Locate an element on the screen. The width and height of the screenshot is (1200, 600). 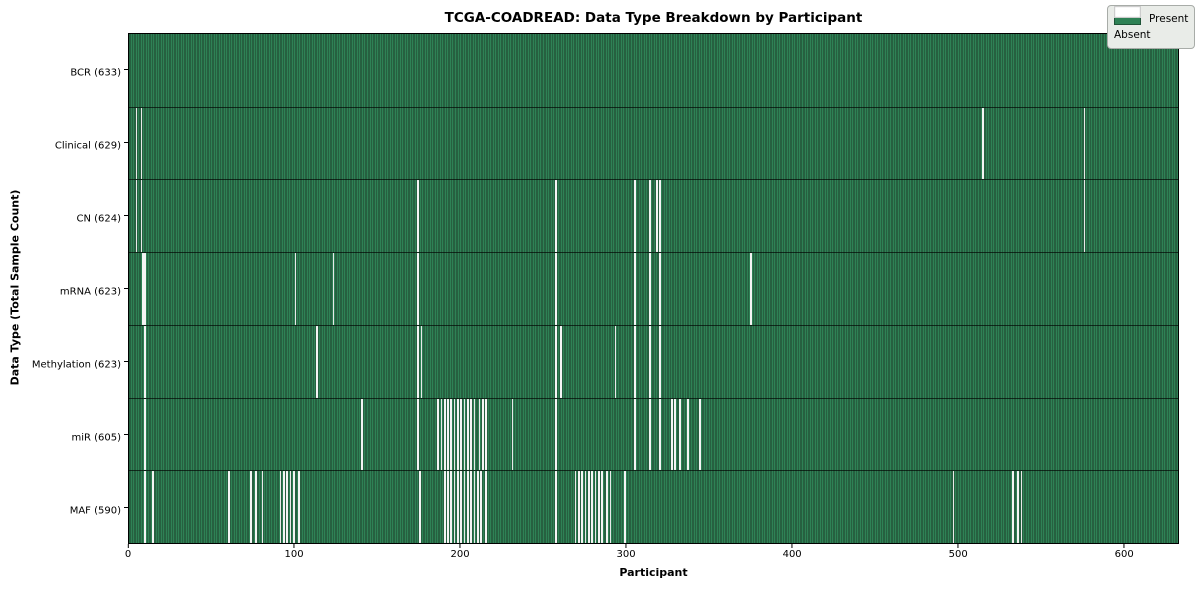
heatmap-row-bcr is located at coordinates (653, 70).